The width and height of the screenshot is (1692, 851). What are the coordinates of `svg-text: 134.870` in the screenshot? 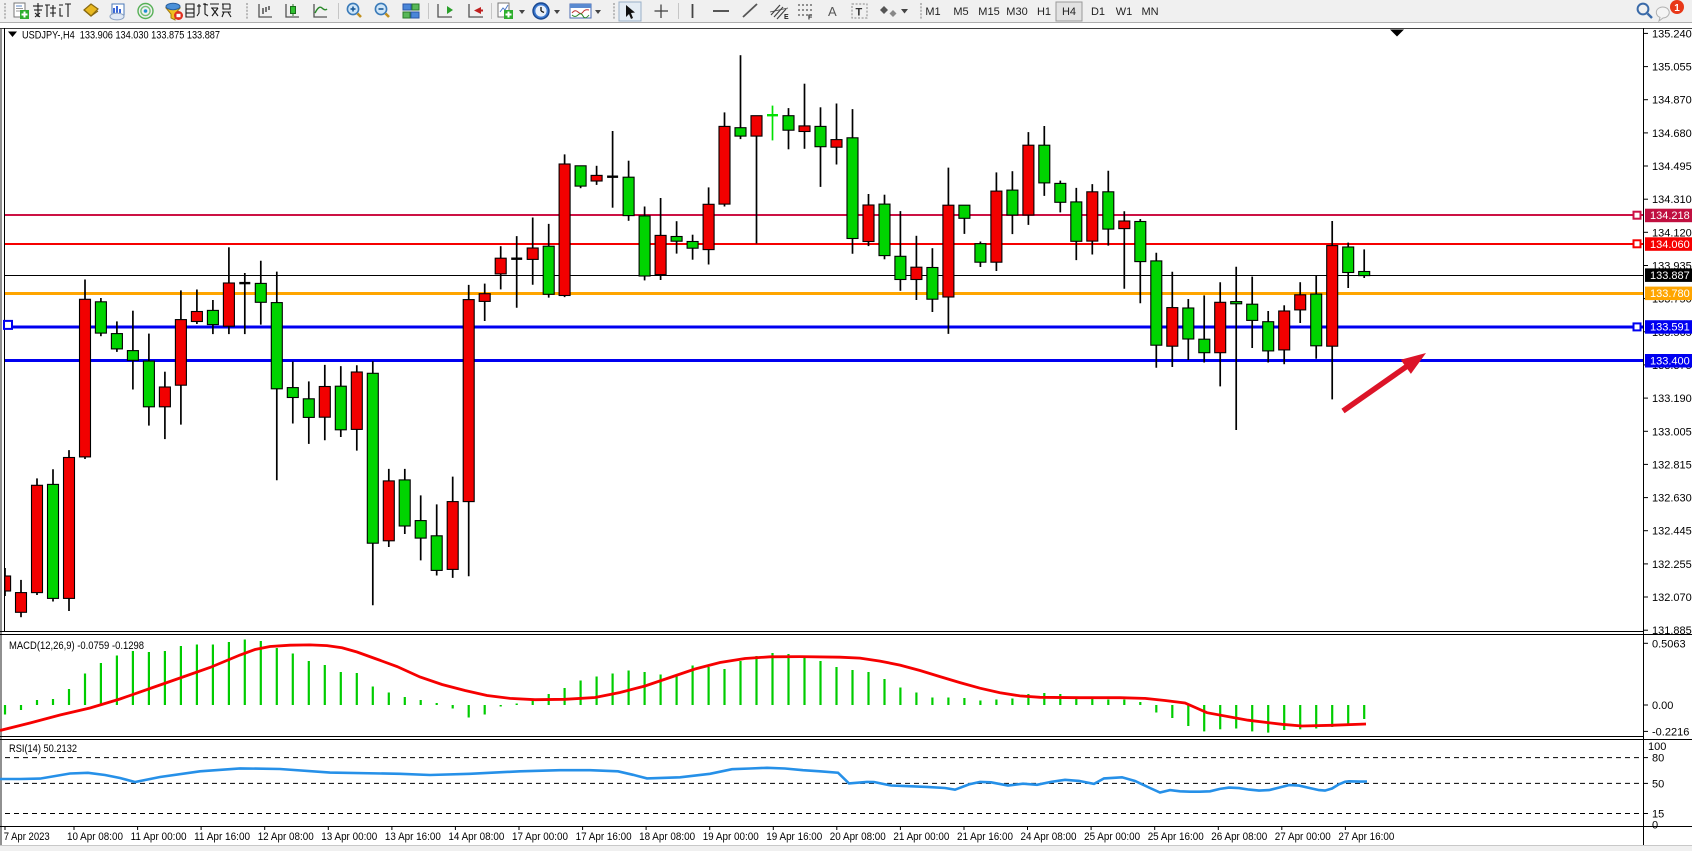 It's located at (1672, 101).